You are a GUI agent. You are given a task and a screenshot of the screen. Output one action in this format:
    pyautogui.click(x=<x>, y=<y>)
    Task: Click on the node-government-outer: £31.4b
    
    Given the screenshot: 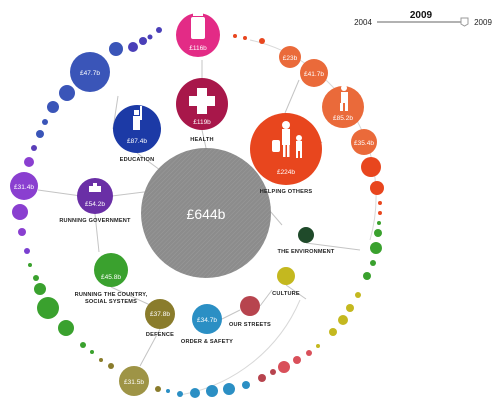 What is the action you would take?
    pyautogui.click(x=24, y=186)
    